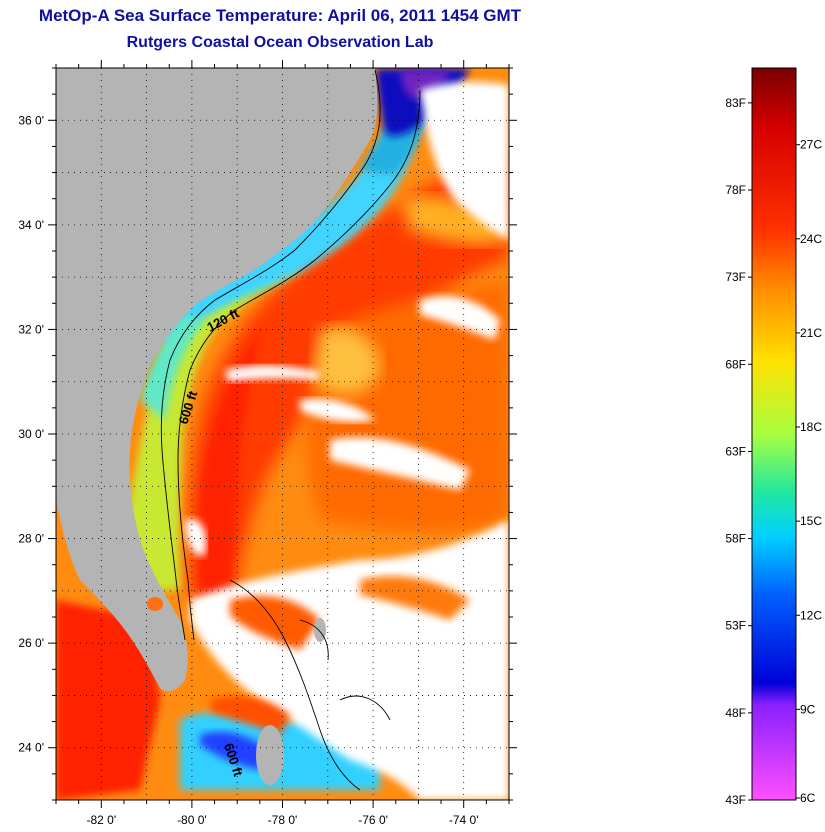 The image size is (825, 832). I want to click on colorbar-c-label: 9C, so click(808, 709).